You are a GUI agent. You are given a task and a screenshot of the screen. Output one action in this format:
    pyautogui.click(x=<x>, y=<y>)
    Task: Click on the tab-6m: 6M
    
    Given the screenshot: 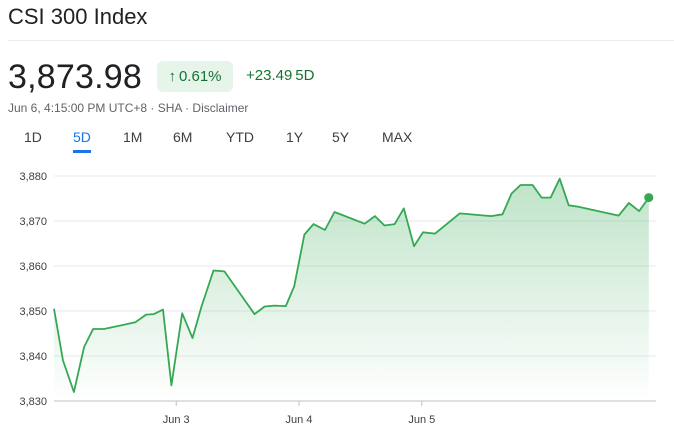 What is the action you would take?
    pyautogui.click(x=183, y=137)
    